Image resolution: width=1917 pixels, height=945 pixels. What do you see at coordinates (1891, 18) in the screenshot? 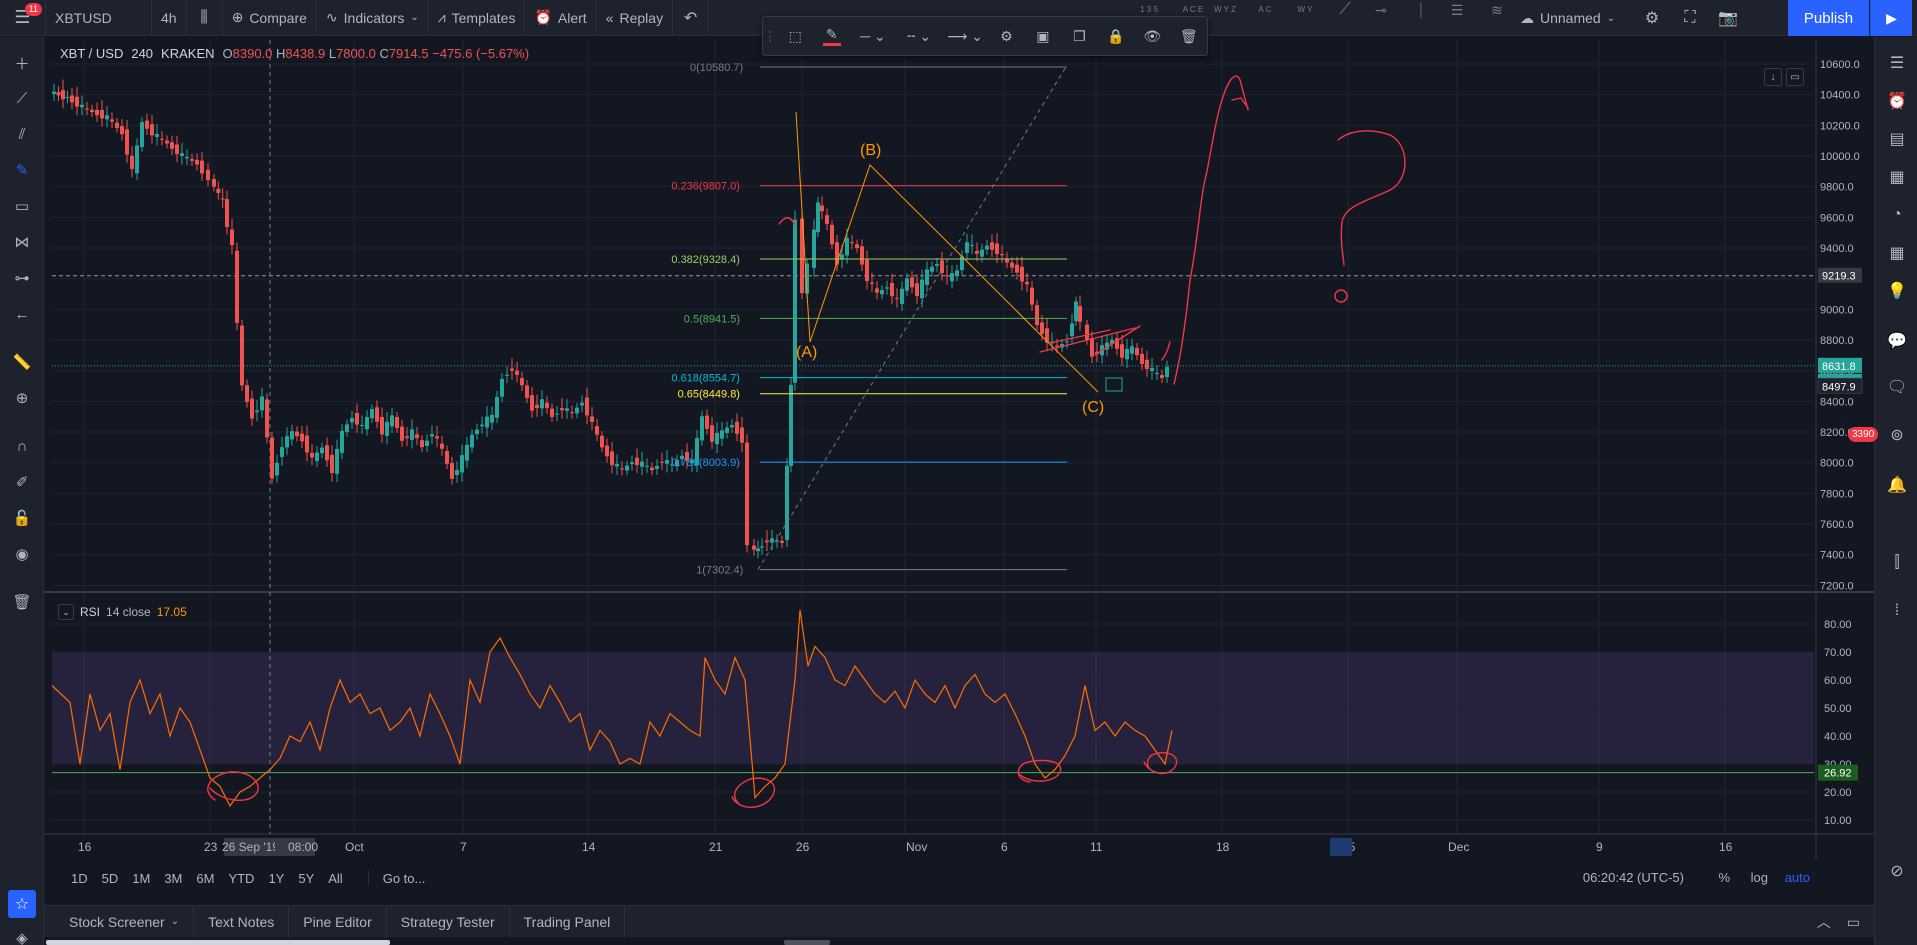
I see `publish-video-button: ▶` at bounding box center [1891, 18].